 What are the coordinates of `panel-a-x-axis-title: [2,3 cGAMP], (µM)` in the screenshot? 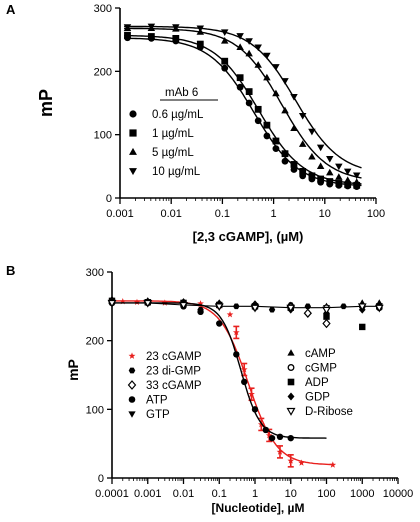 It's located at (248, 236).